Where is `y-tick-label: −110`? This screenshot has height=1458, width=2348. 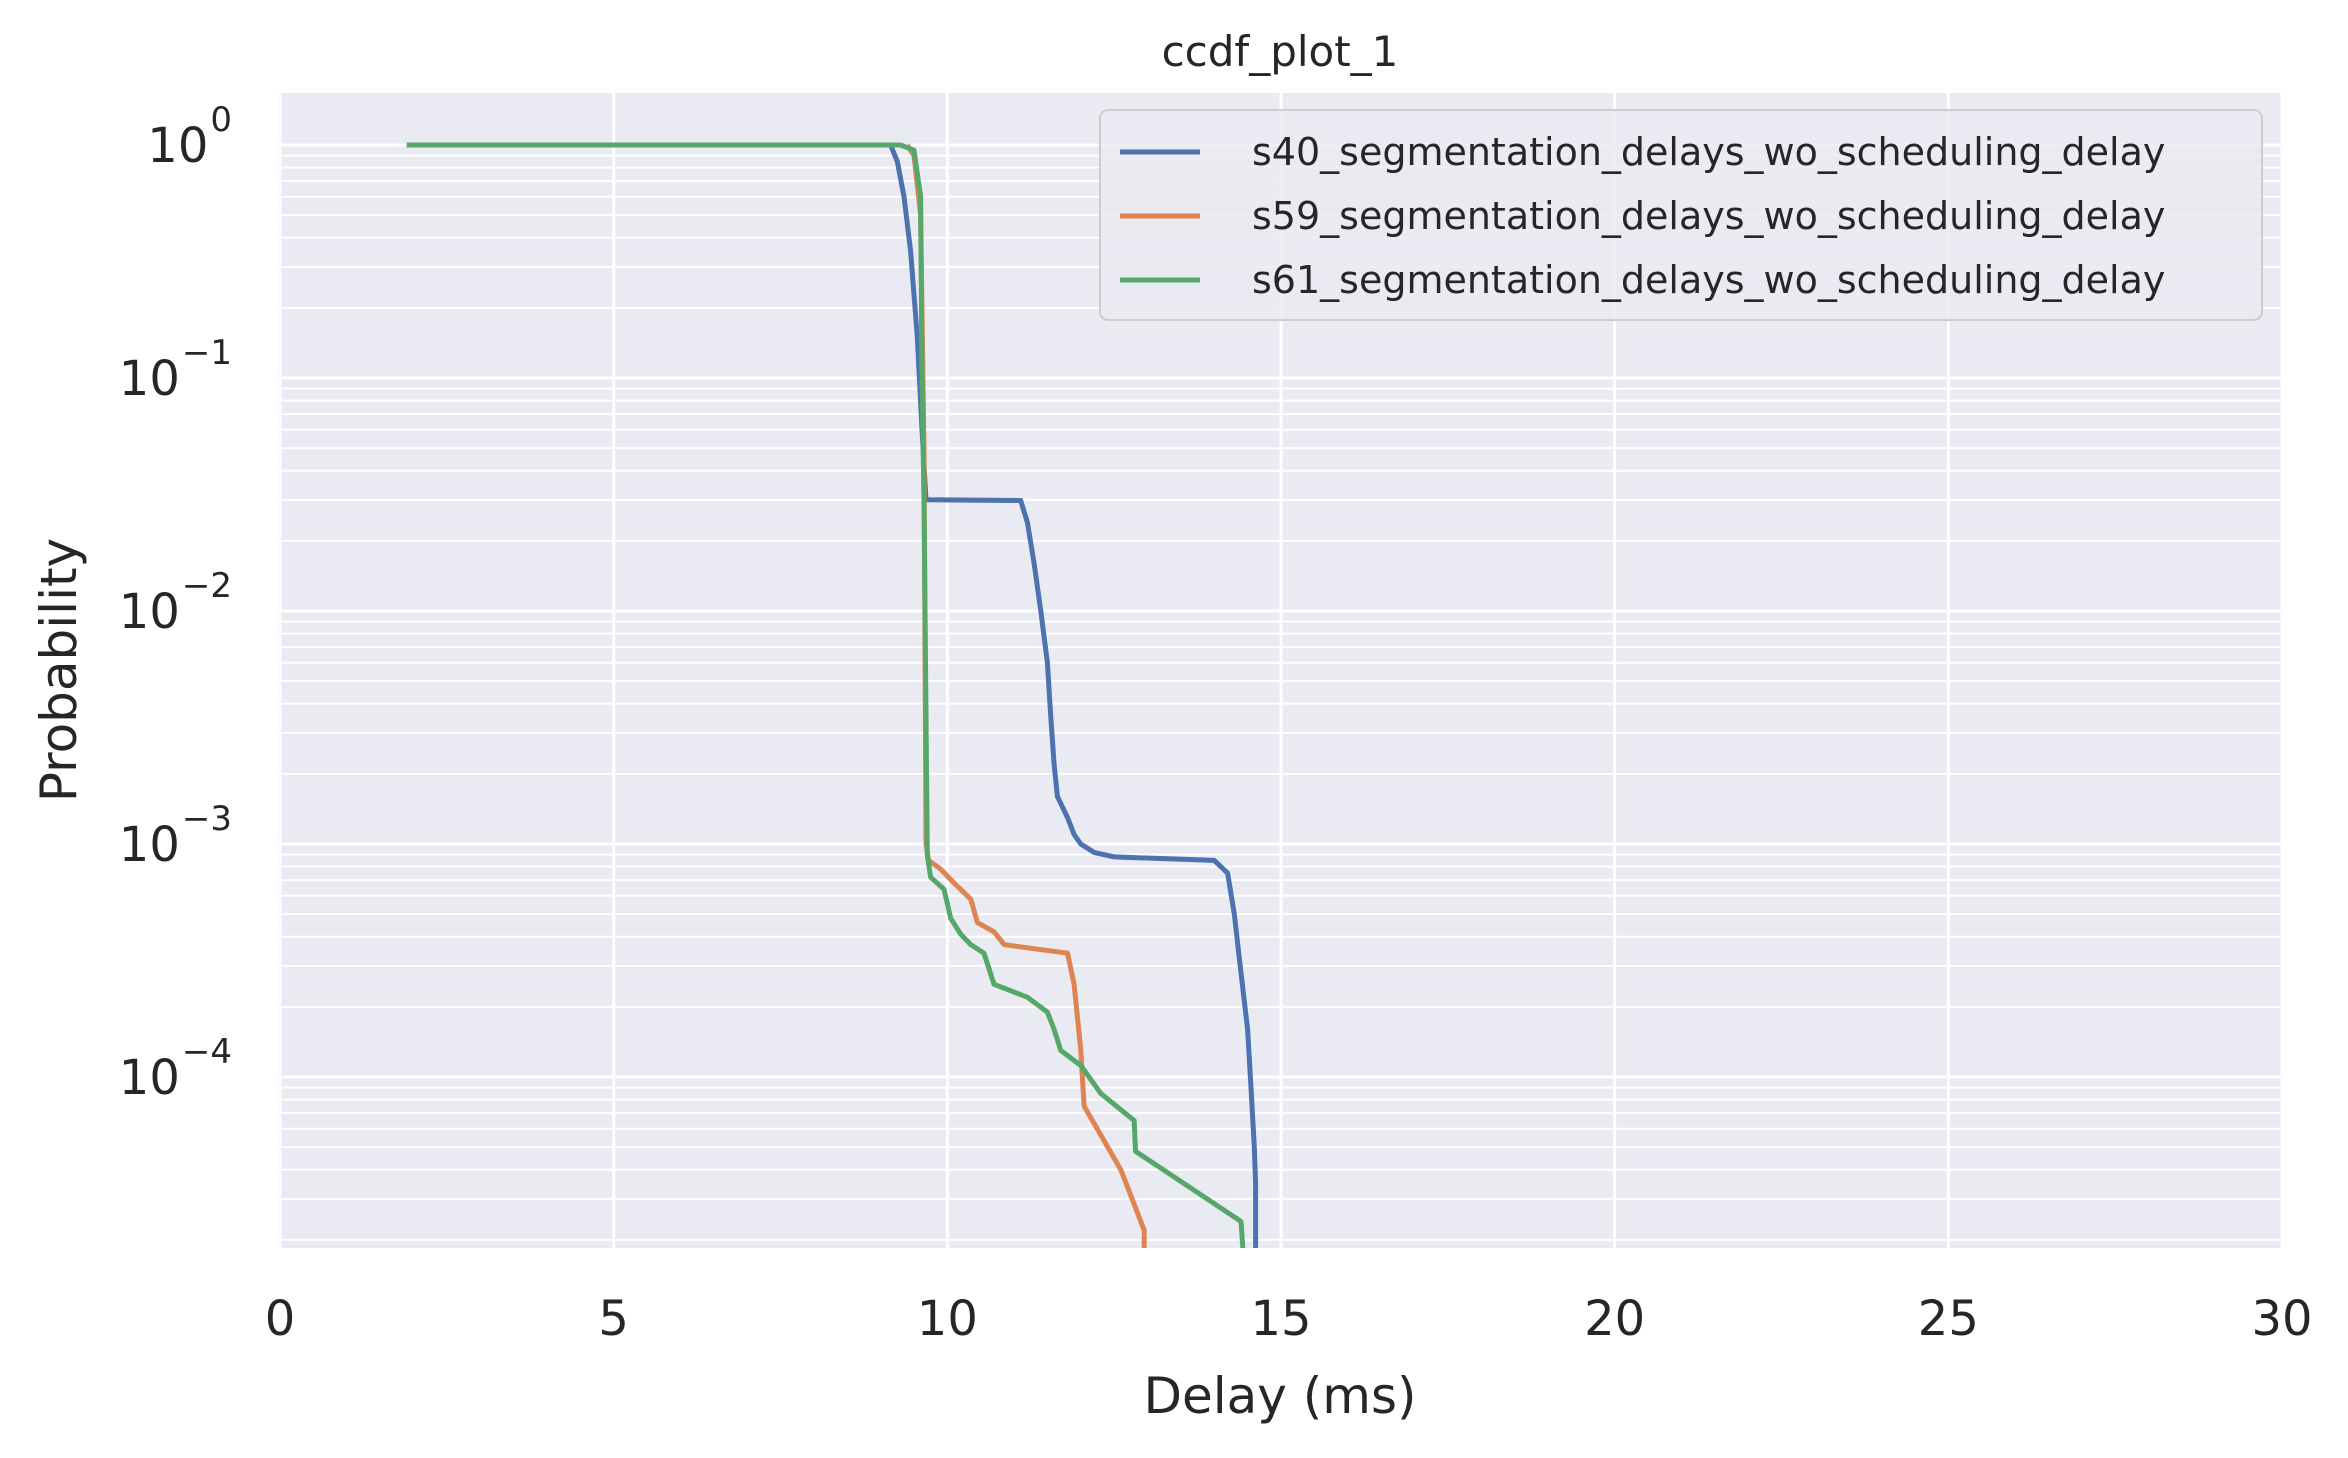 y-tick-label: −110 is located at coordinates (175, 370).